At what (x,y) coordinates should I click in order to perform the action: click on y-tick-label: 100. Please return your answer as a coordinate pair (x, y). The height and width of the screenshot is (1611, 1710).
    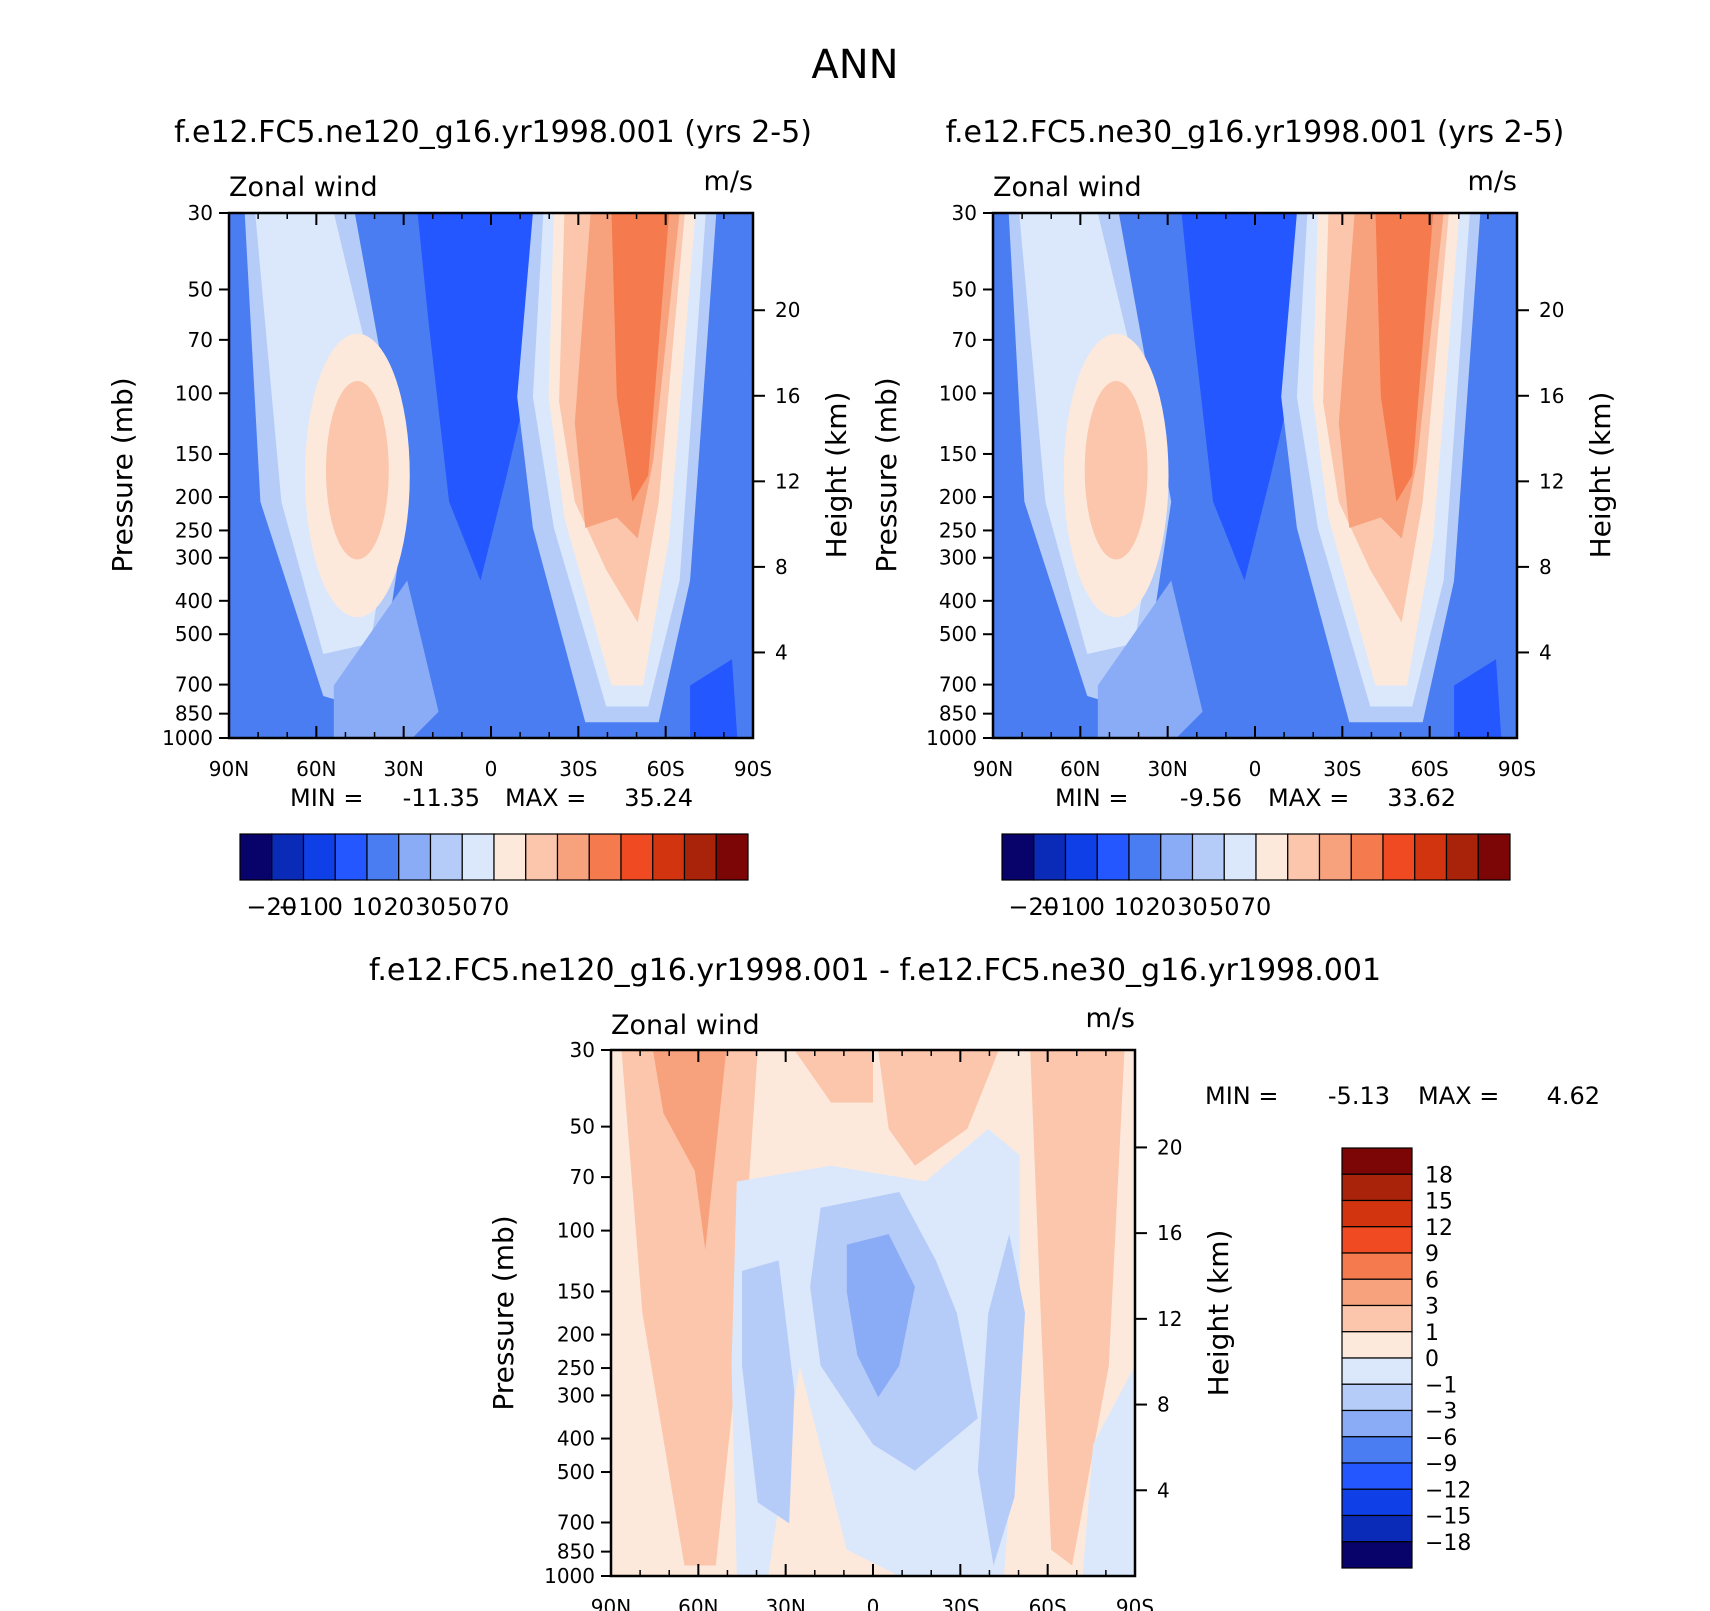
    Looking at the image, I should click on (194, 393).